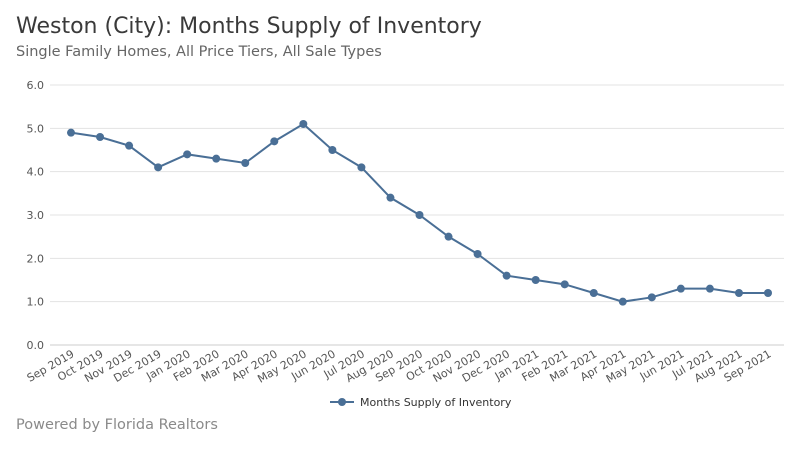 The height and width of the screenshot is (450, 800). I want to click on y-tick-label: 0.0, so click(36, 345).